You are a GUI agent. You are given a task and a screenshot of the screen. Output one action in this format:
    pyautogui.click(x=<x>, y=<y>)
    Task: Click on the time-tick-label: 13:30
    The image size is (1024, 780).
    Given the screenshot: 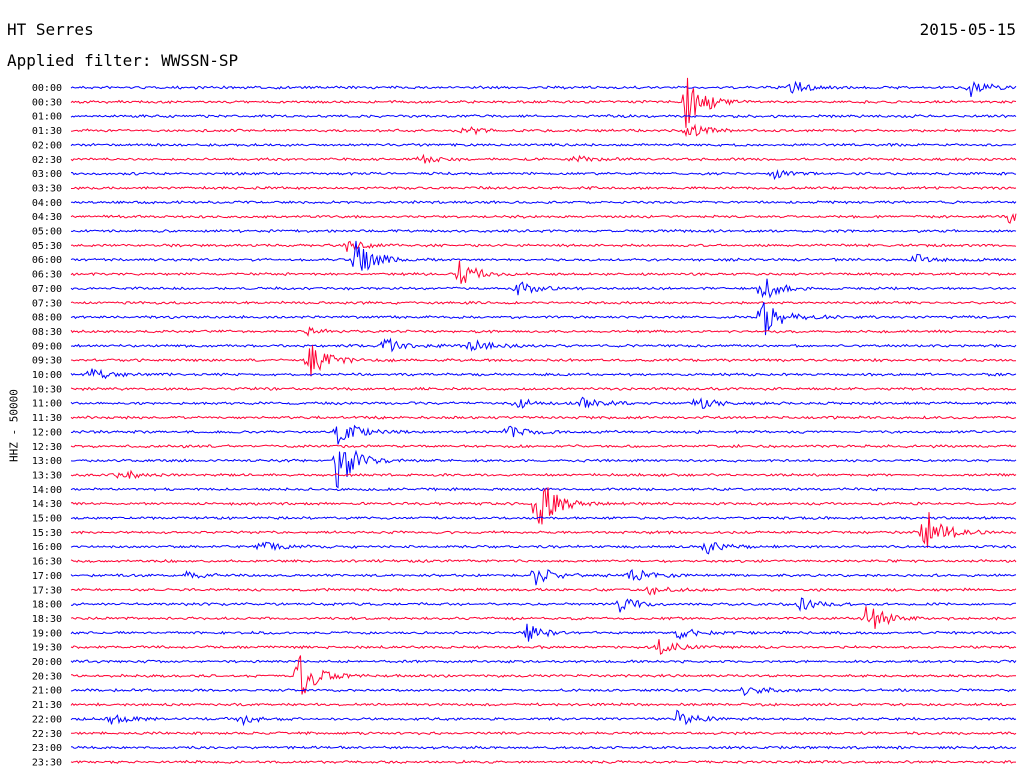 What is the action you would take?
    pyautogui.click(x=47, y=475)
    